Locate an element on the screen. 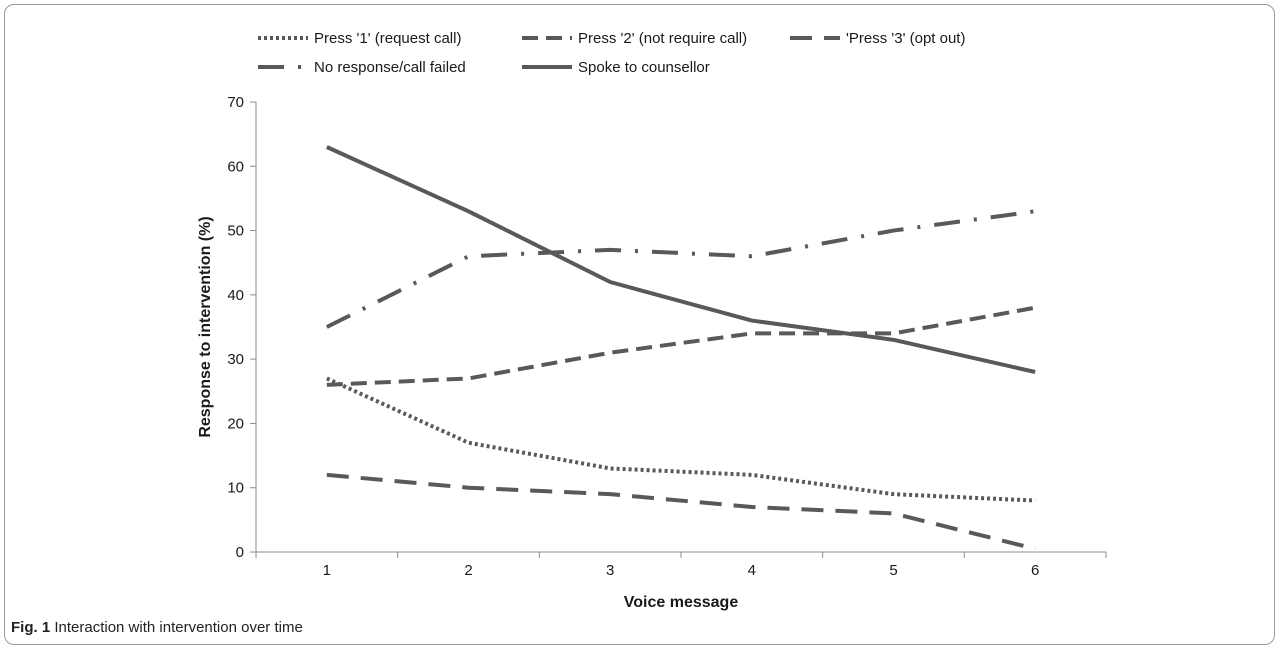 This screenshot has height=651, width=1281. y-tick-label: 0 is located at coordinates (240, 552).